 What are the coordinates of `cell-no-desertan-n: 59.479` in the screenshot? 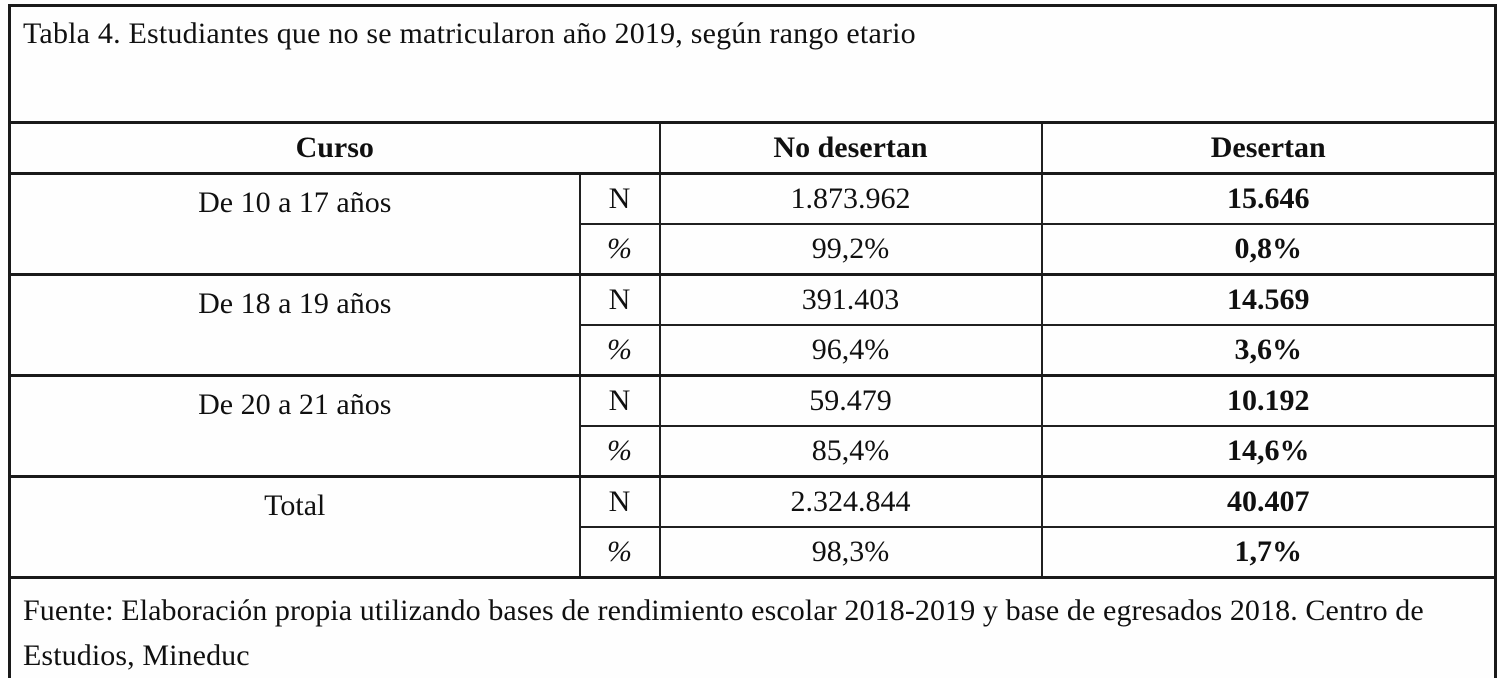 It's located at (850, 400).